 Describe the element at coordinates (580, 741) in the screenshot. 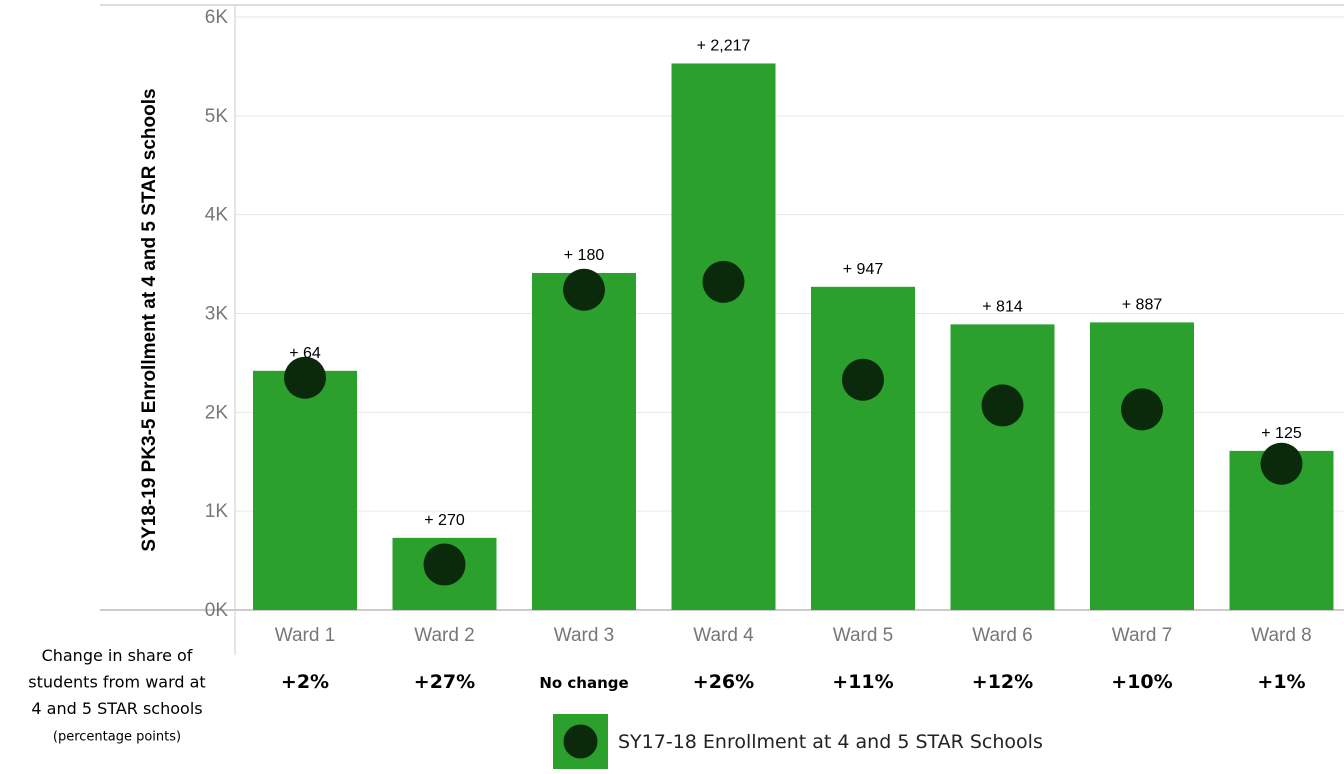

I see `legend-swatch-dot` at that location.